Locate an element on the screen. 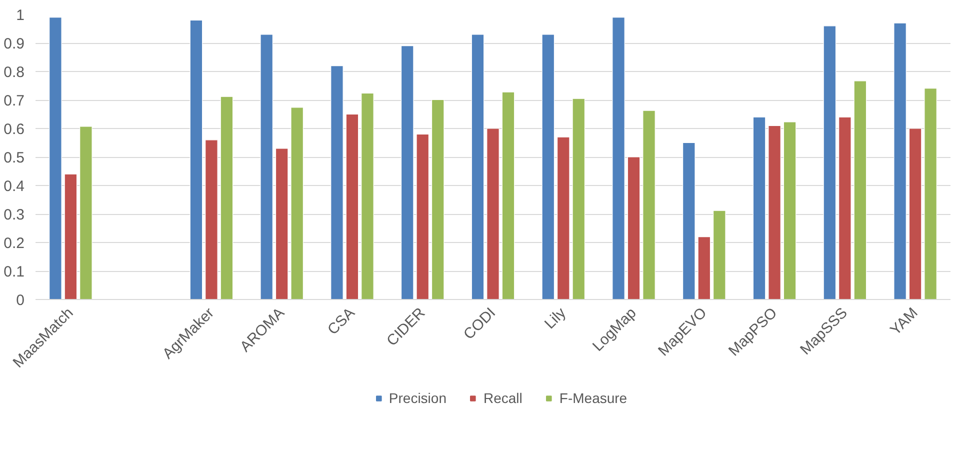 The width and height of the screenshot is (974, 452). legend-label: F-Measure is located at coordinates (593, 398).